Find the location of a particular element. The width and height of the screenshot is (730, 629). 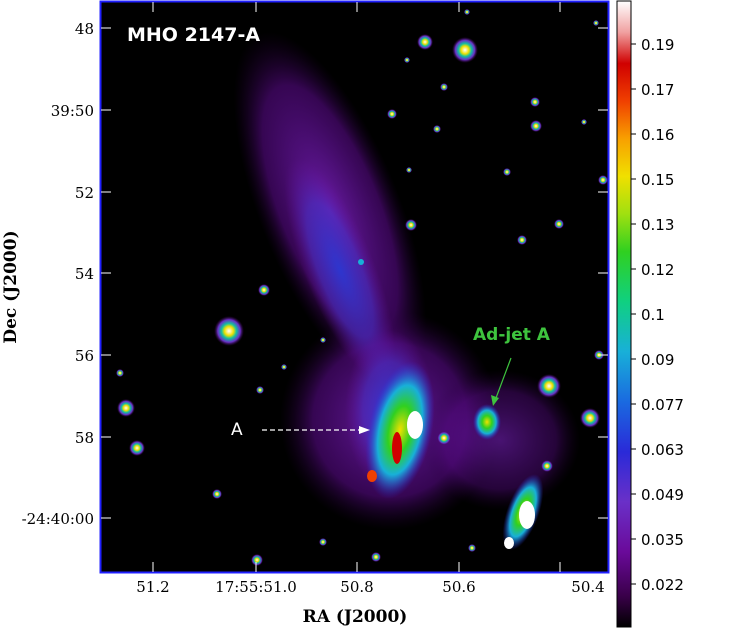

y-tick-labels: 48 39:50 52 54 56 58 -24:40:00 is located at coordinates (58, 274).